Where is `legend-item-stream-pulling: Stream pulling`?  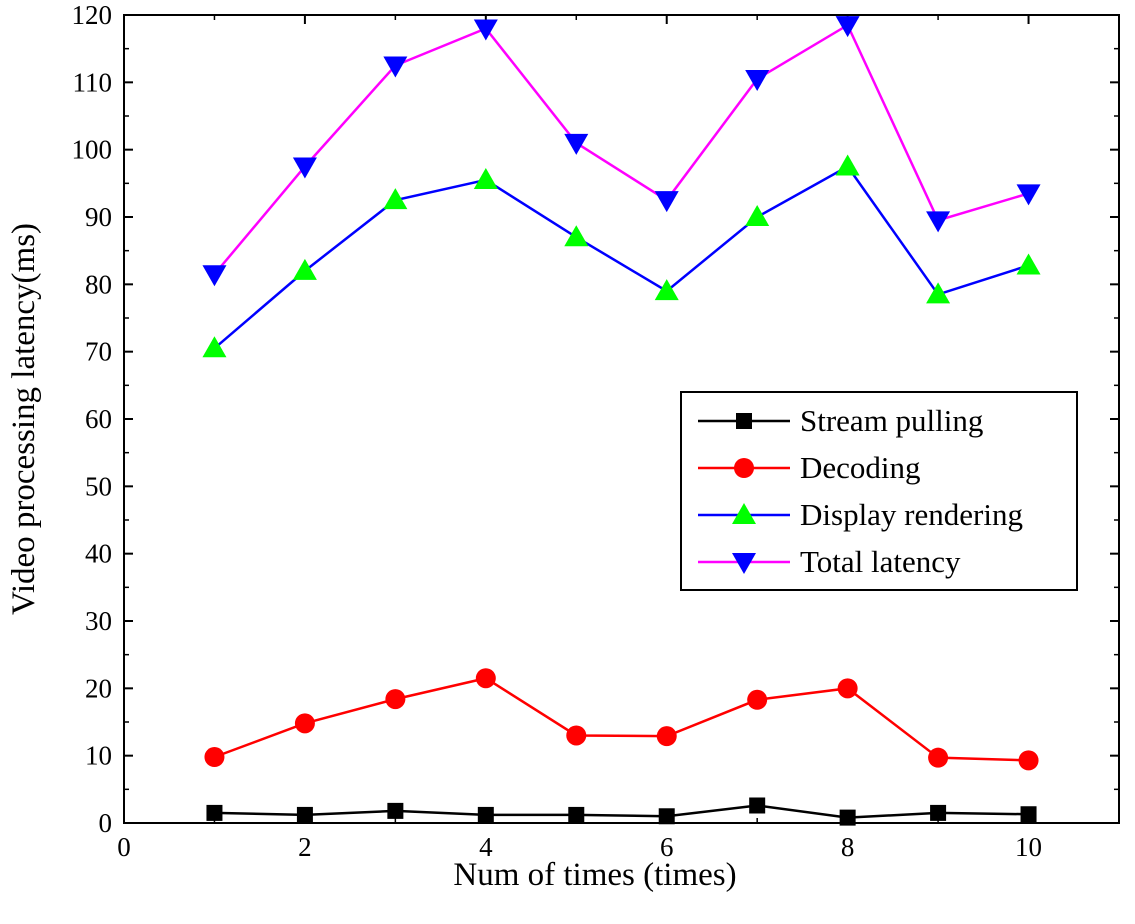
legend-item-stream-pulling: Stream pulling is located at coordinates (840, 420).